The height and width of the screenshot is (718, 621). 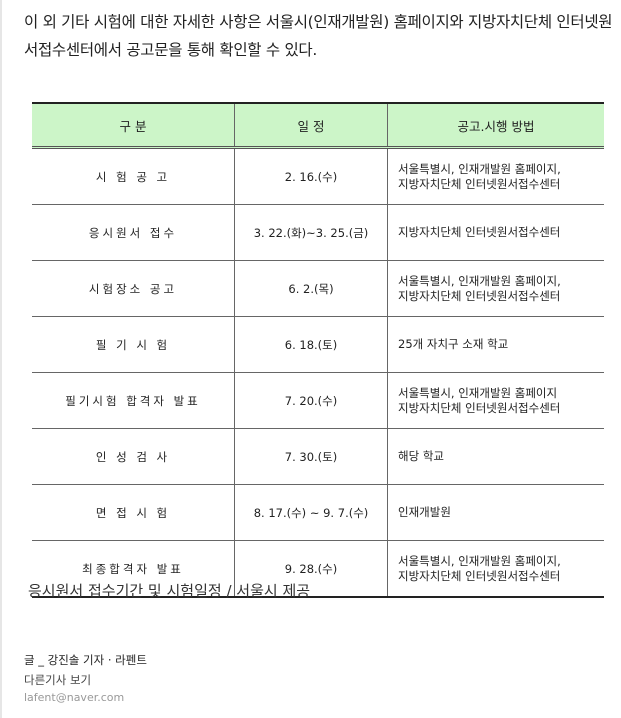 What do you see at coordinates (74, 697) in the screenshot?
I see `email-link: lafent@naver.com` at bounding box center [74, 697].